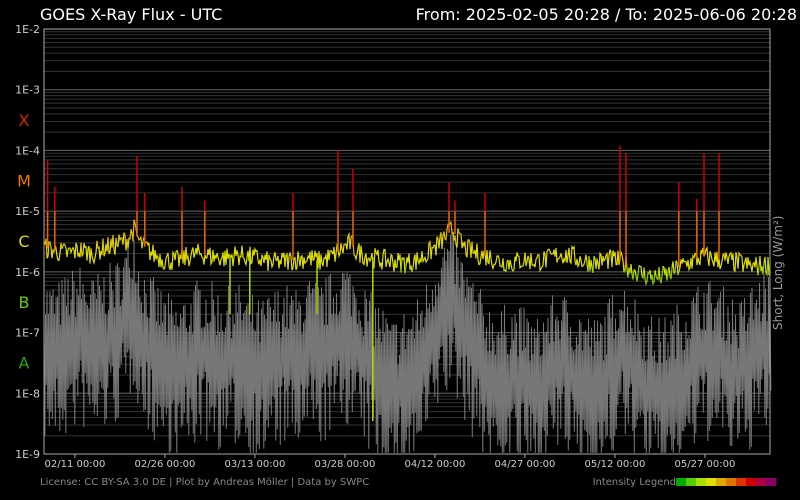 The image size is (800, 500). What do you see at coordinates (164, 464) in the screenshot?
I see `x-tick-label: 02/26 00:00` at bounding box center [164, 464].